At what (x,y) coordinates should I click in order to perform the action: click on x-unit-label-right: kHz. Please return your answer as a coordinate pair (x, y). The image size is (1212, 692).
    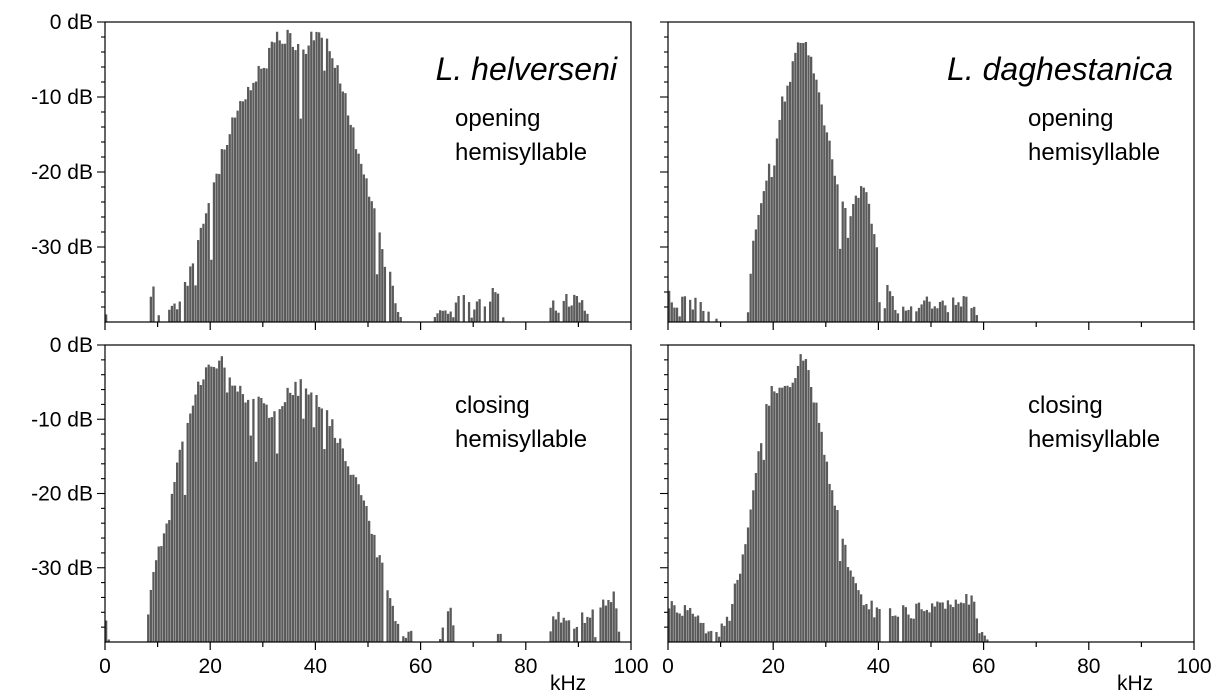
    Looking at the image, I should click on (1135, 682).